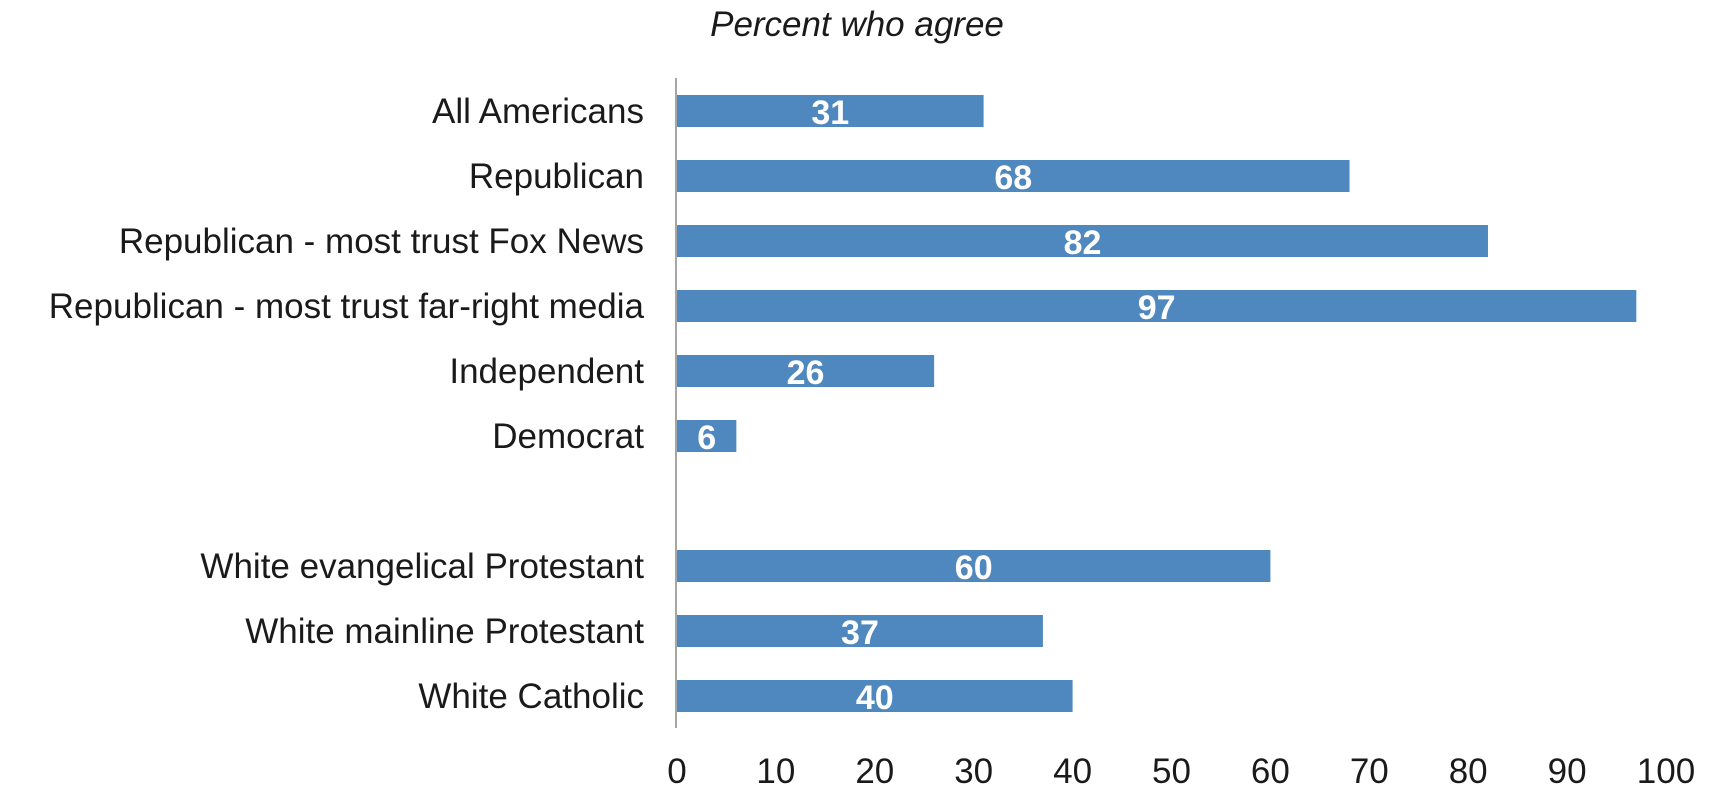  I want to click on bar-value-label: 68, so click(1013, 178).